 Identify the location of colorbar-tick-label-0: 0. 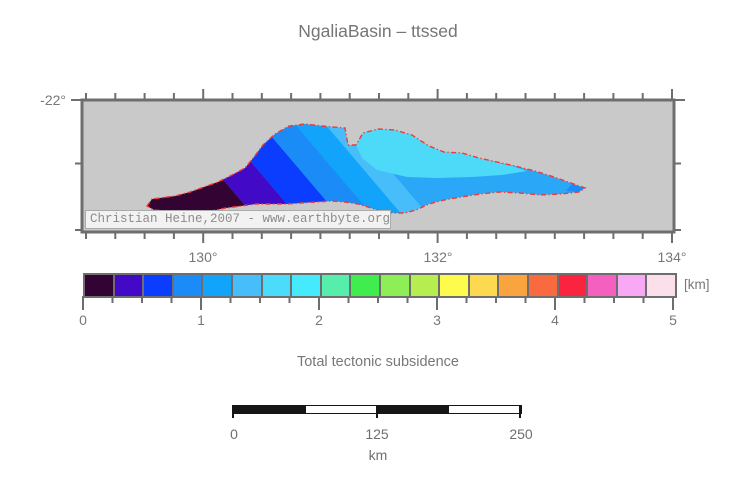
(83, 320).